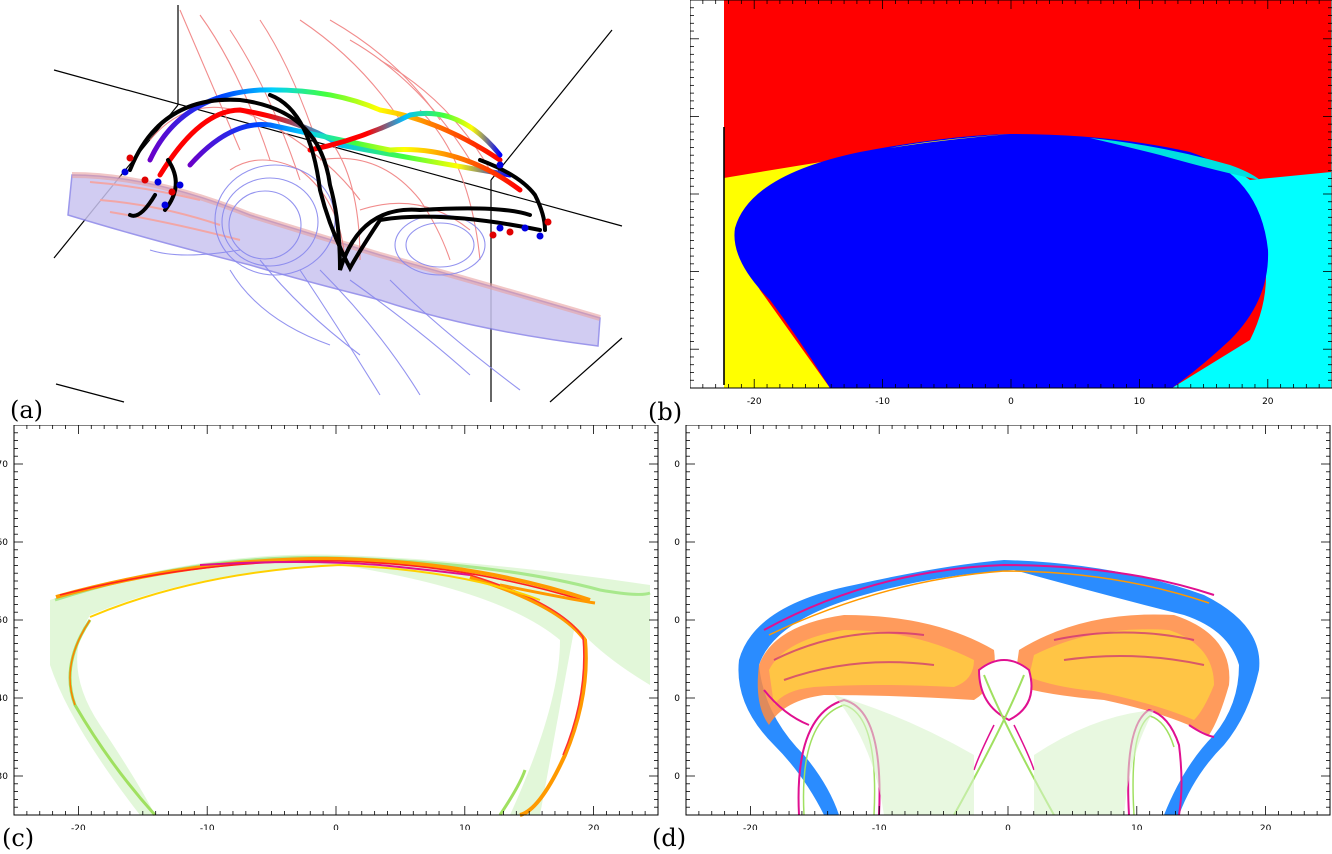 The image size is (1332, 854). I want to click on panel-label-c: (c), so click(18, 838).